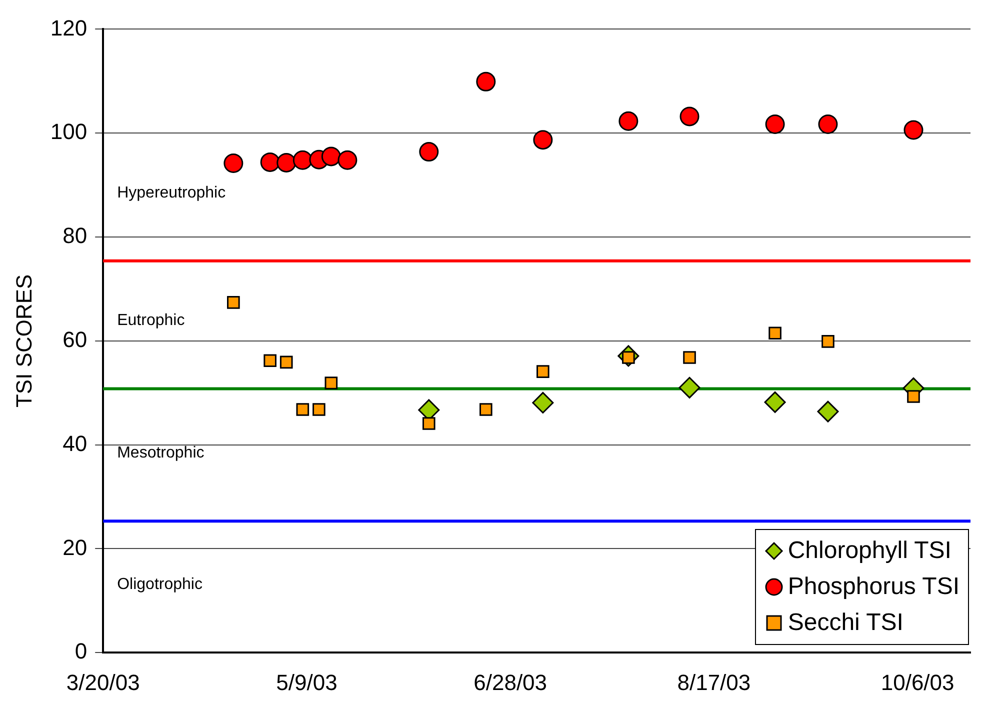 The image size is (990, 715). What do you see at coordinates (159, 585) in the screenshot?
I see `annotation: Oligotrophic` at bounding box center [159, 585].